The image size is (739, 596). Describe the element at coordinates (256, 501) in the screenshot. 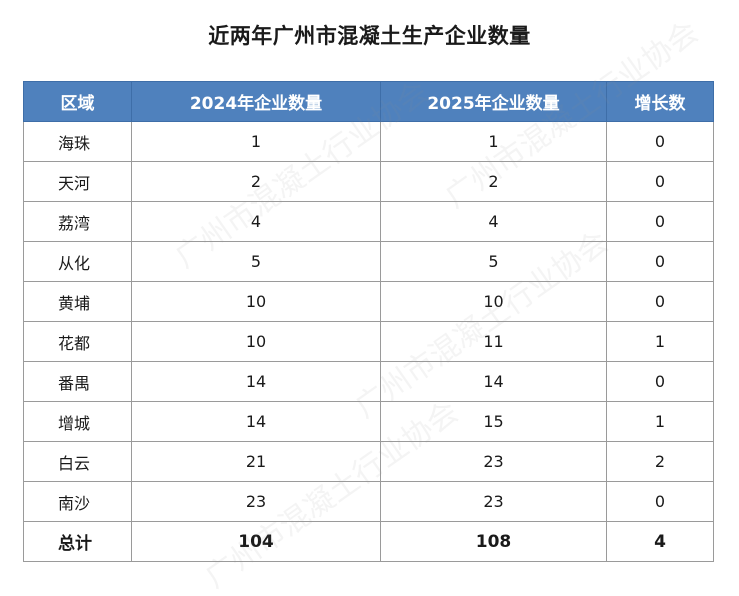

I see `cell-2024-count: 23` at that location.